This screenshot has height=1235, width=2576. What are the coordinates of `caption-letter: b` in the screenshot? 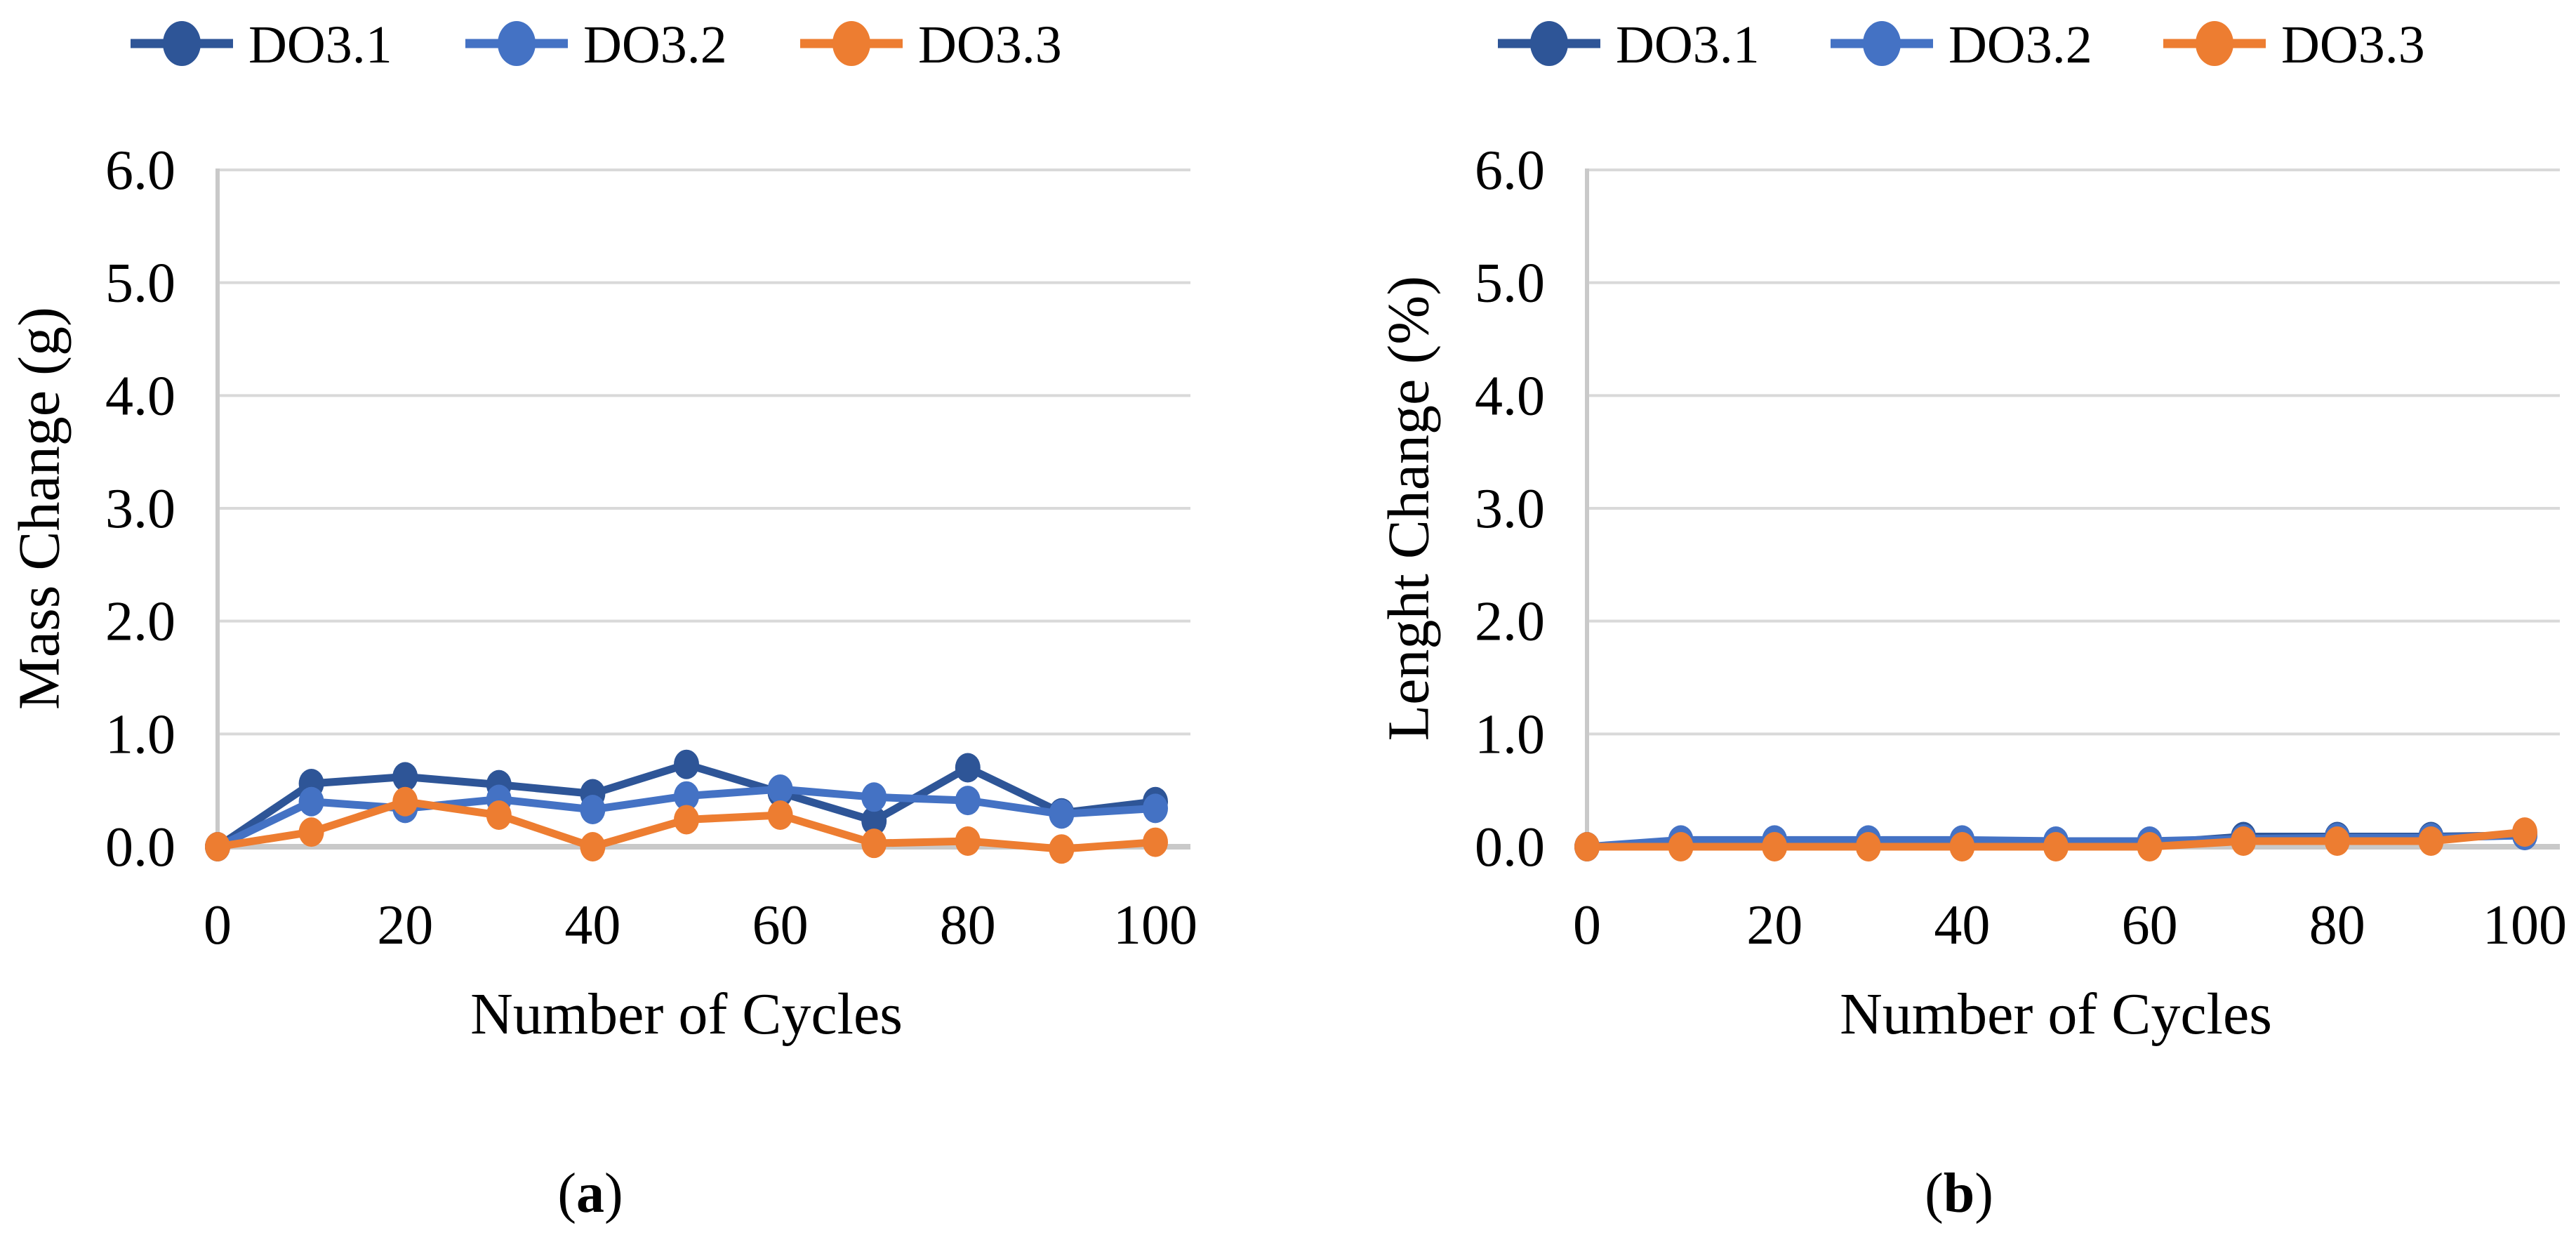 It's located at (1960, 1193).